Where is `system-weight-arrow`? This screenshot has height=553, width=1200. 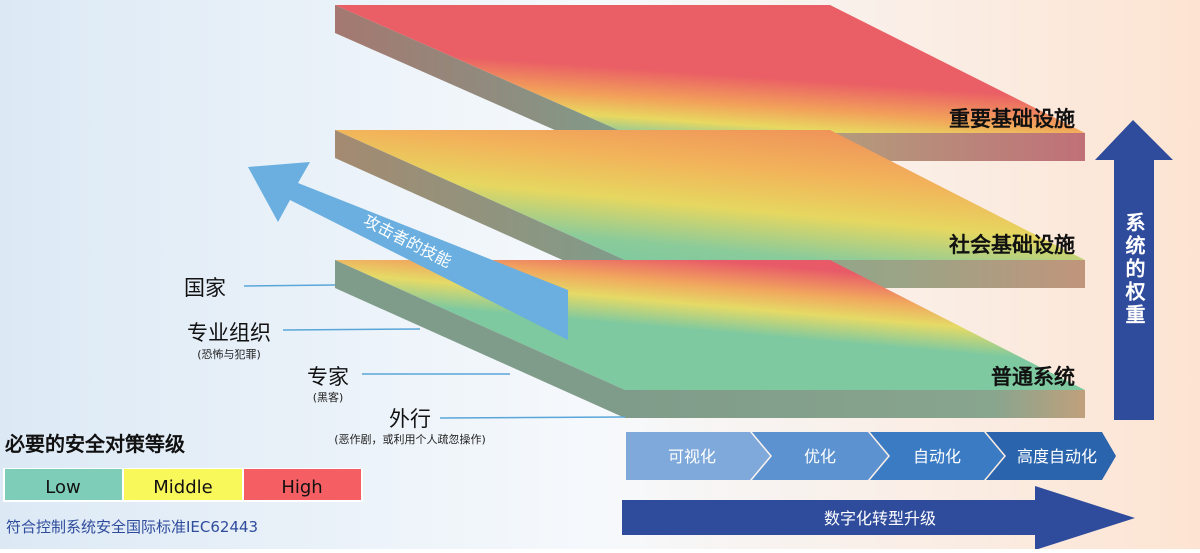 system-weight-arrow is located at coordinates (1134, 270).